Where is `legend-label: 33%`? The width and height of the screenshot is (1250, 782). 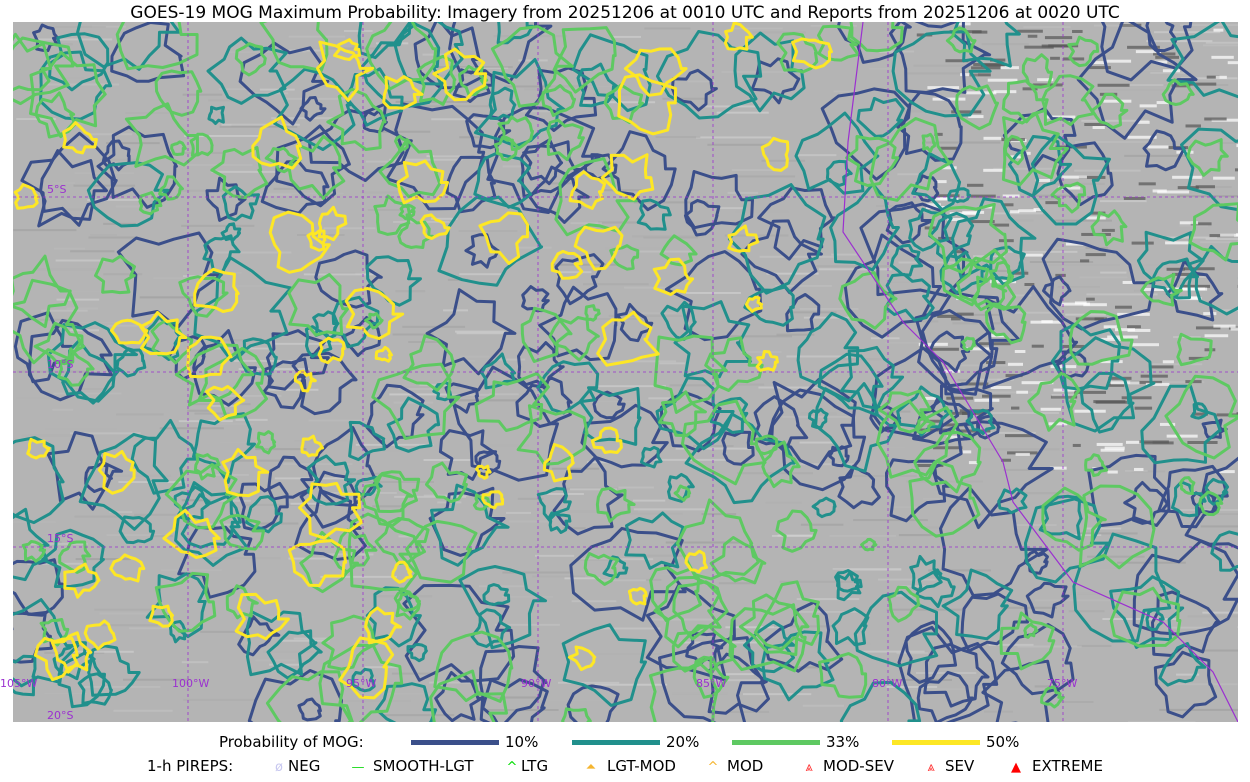 legend-label: 33% is located at coordinates (843, 742).